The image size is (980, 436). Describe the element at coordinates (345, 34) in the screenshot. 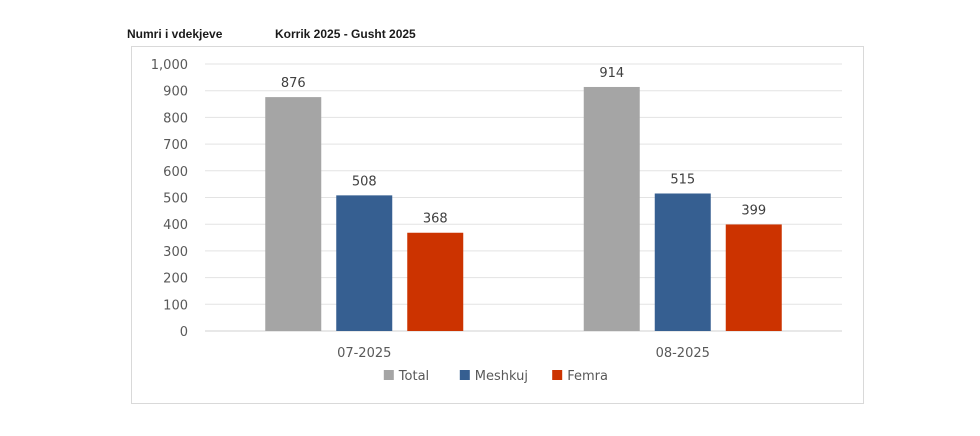

I see `chart-title: Korrik 2025 - Gusht 2025` at that location.